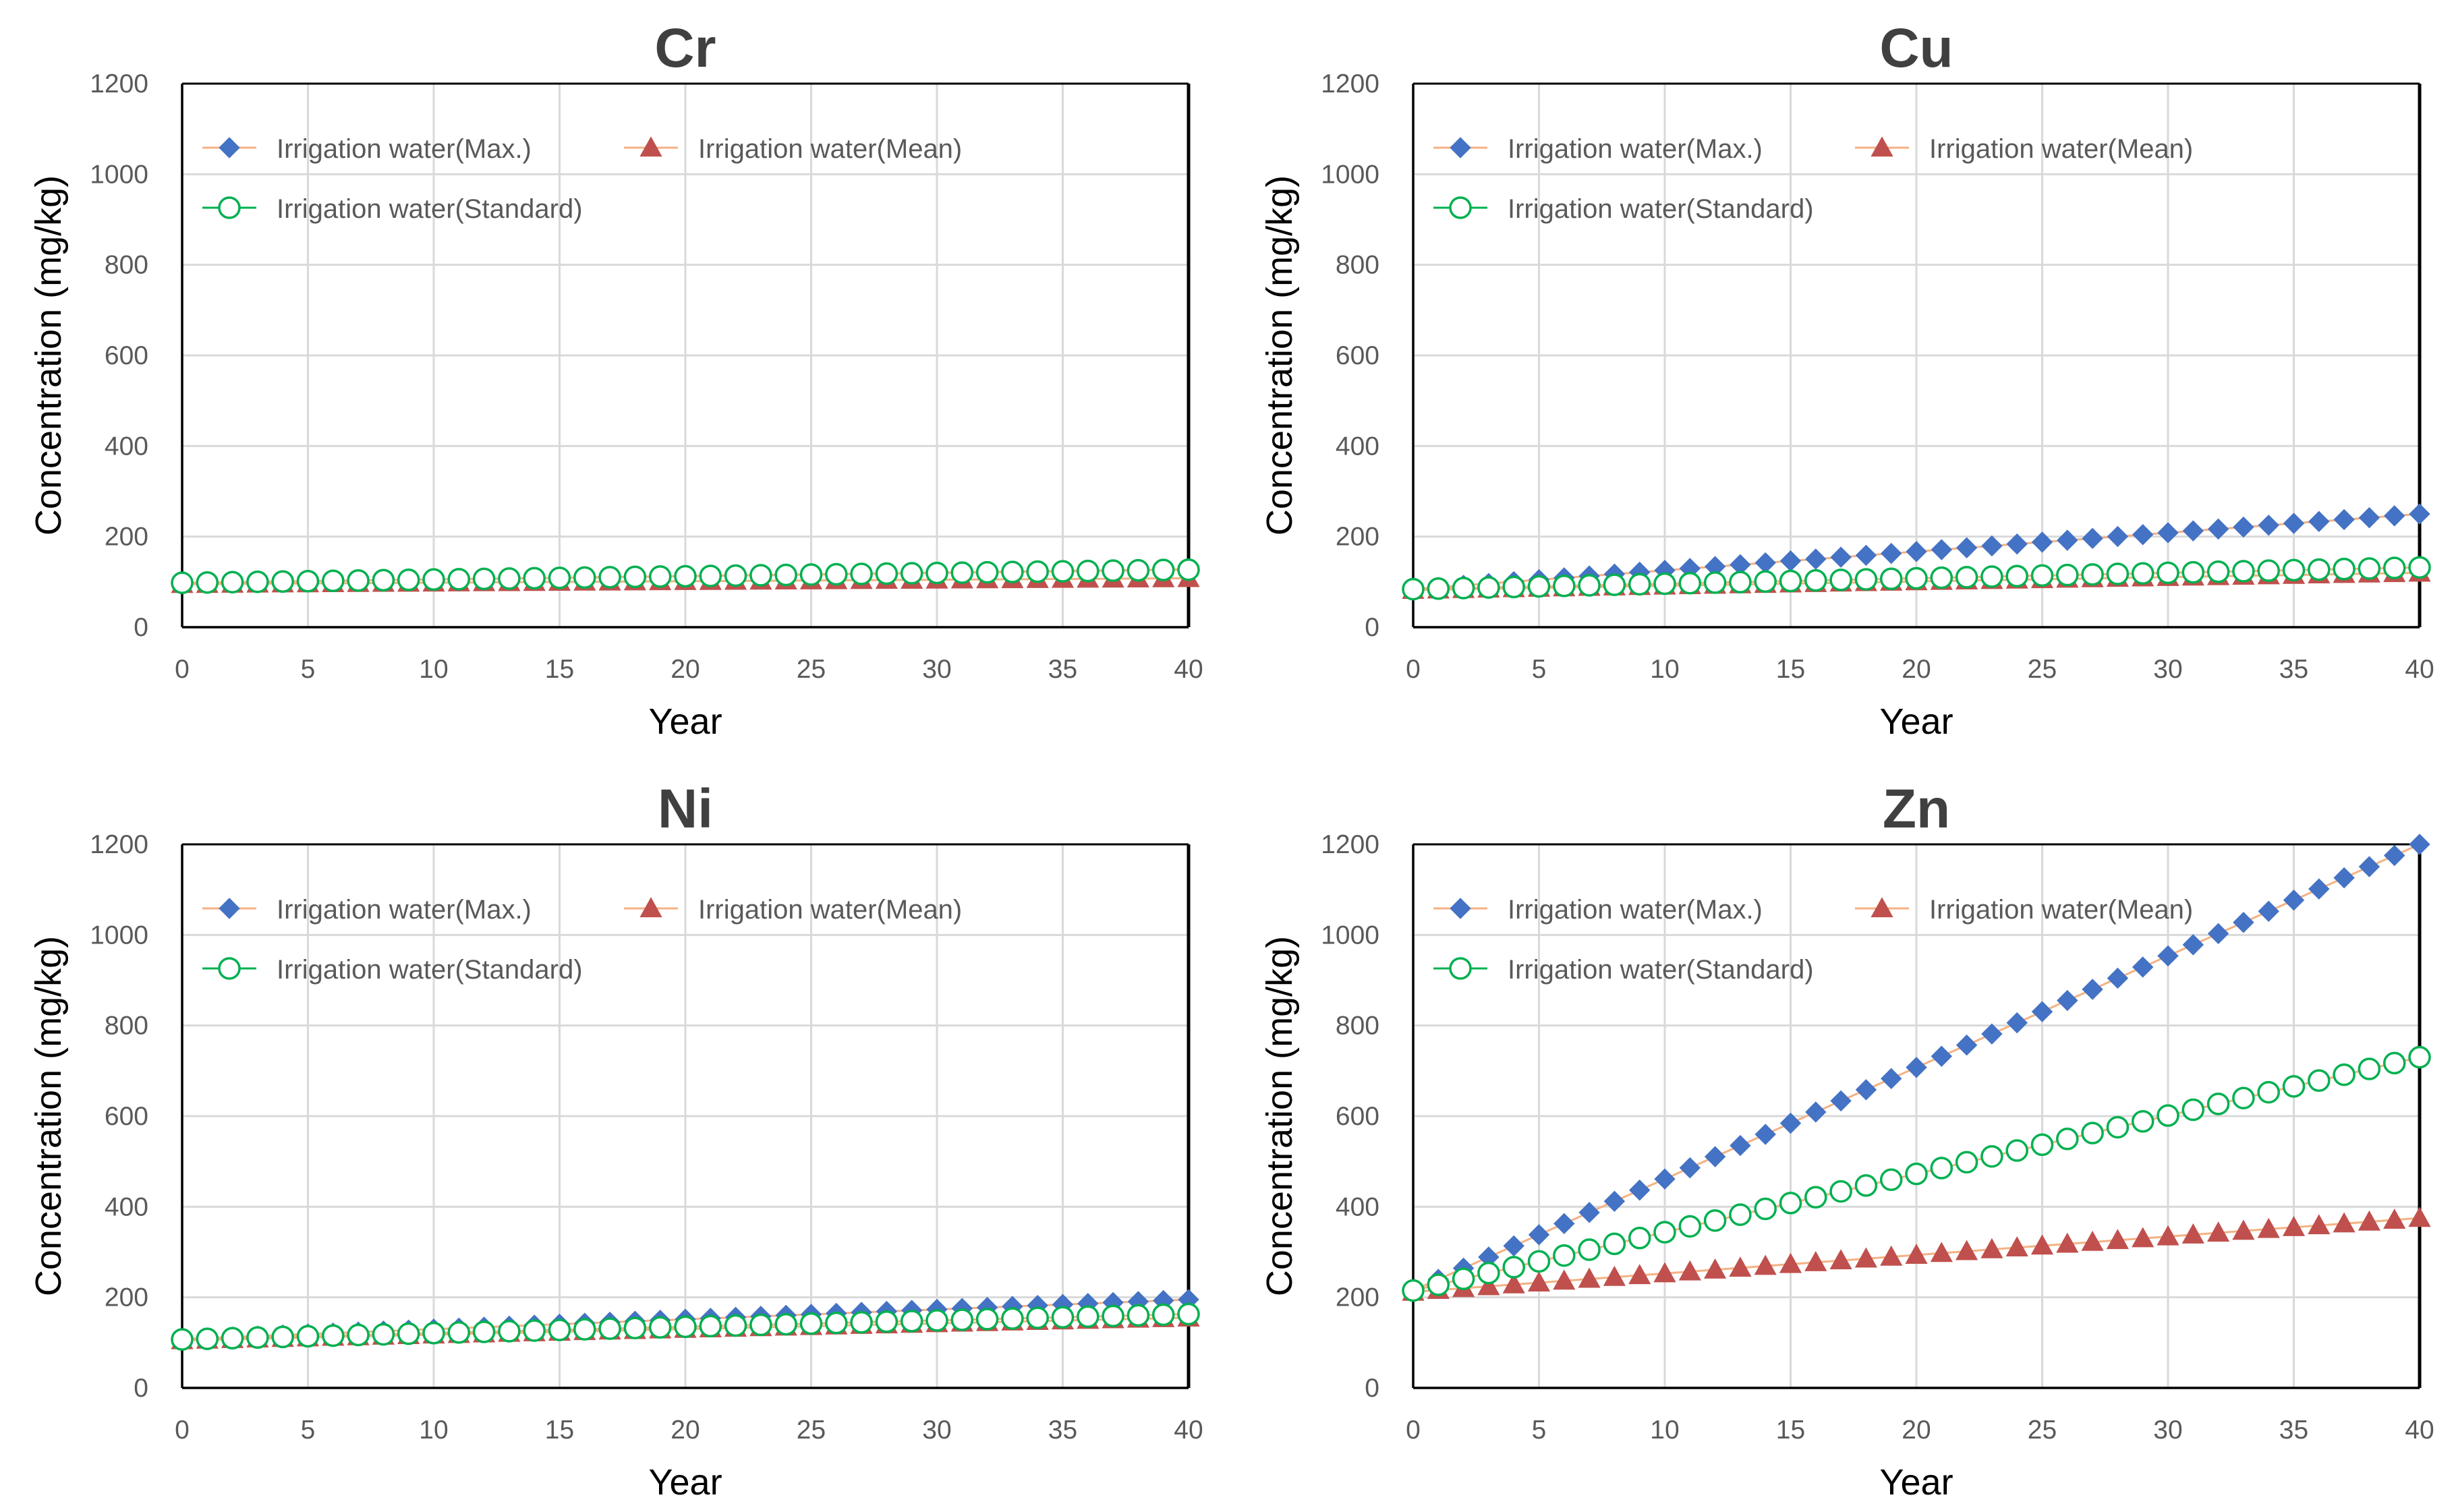  I want to click on legend-label: Irrigation water(Max.), so click(1635, 149).